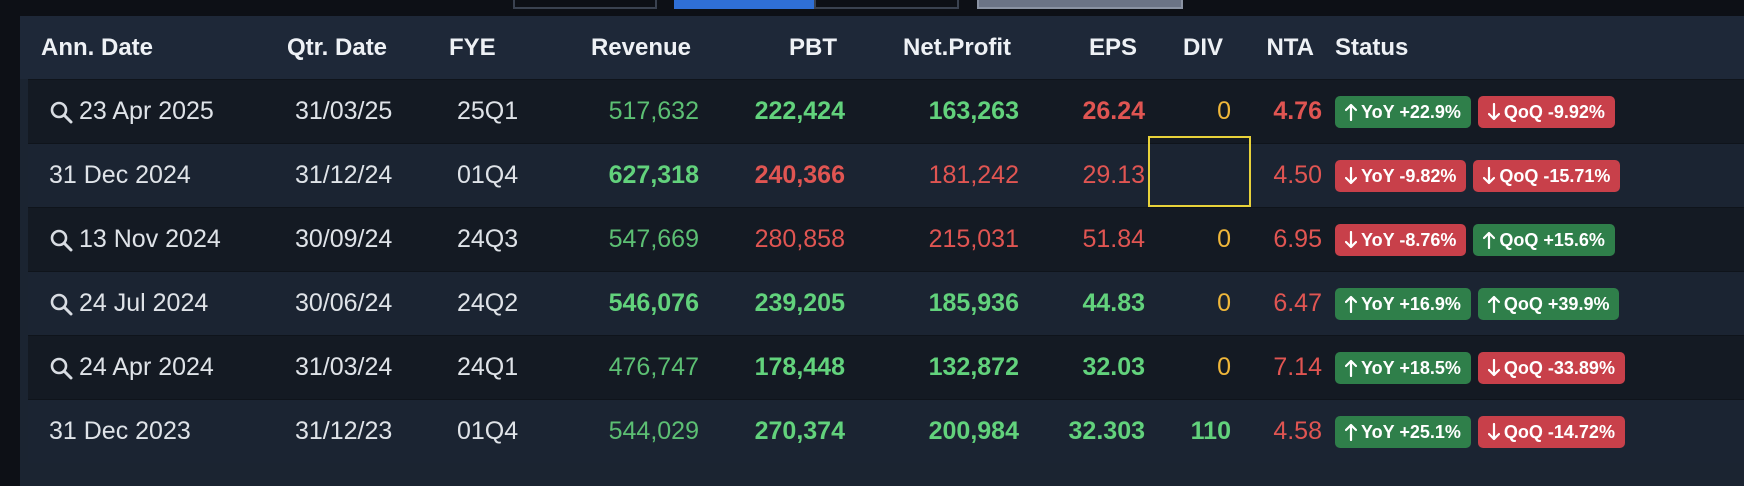 The image size is (1744, 486). Describe the element at coordinates (1411, 303) in the screenshot. I see `yoy-text: YoY +16.9%` at that location.